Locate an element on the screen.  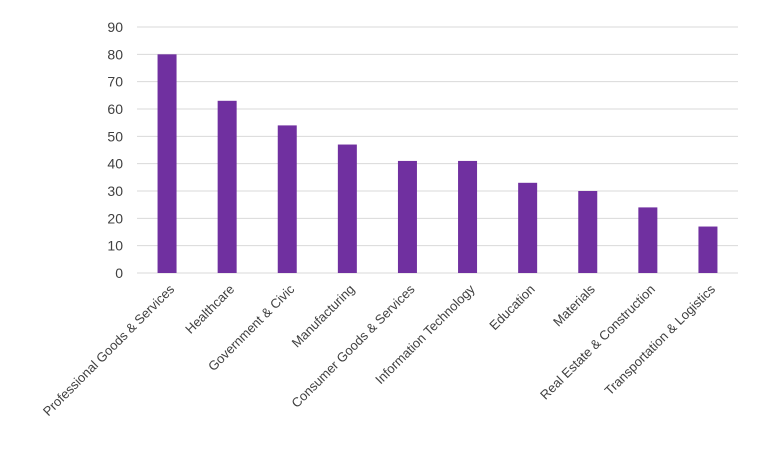
y-tick-label: 40 is located at coordinates (115, 164).